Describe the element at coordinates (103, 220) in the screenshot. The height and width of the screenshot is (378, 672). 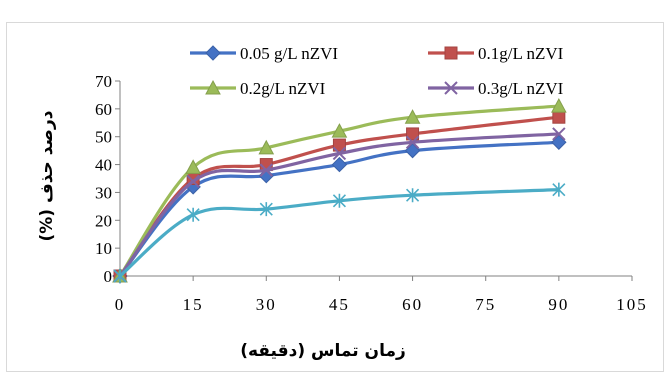
I see `y-tick-label: 20` at that location.